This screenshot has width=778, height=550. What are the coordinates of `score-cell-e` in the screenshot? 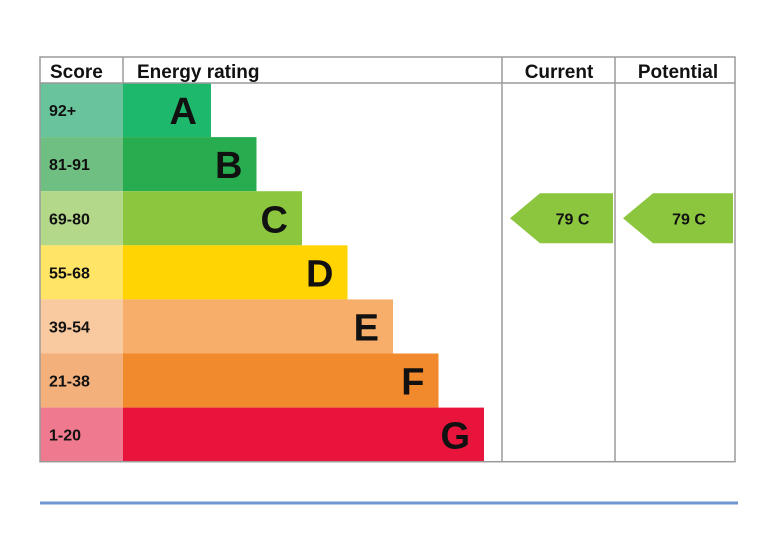 It's located at (81, 326).